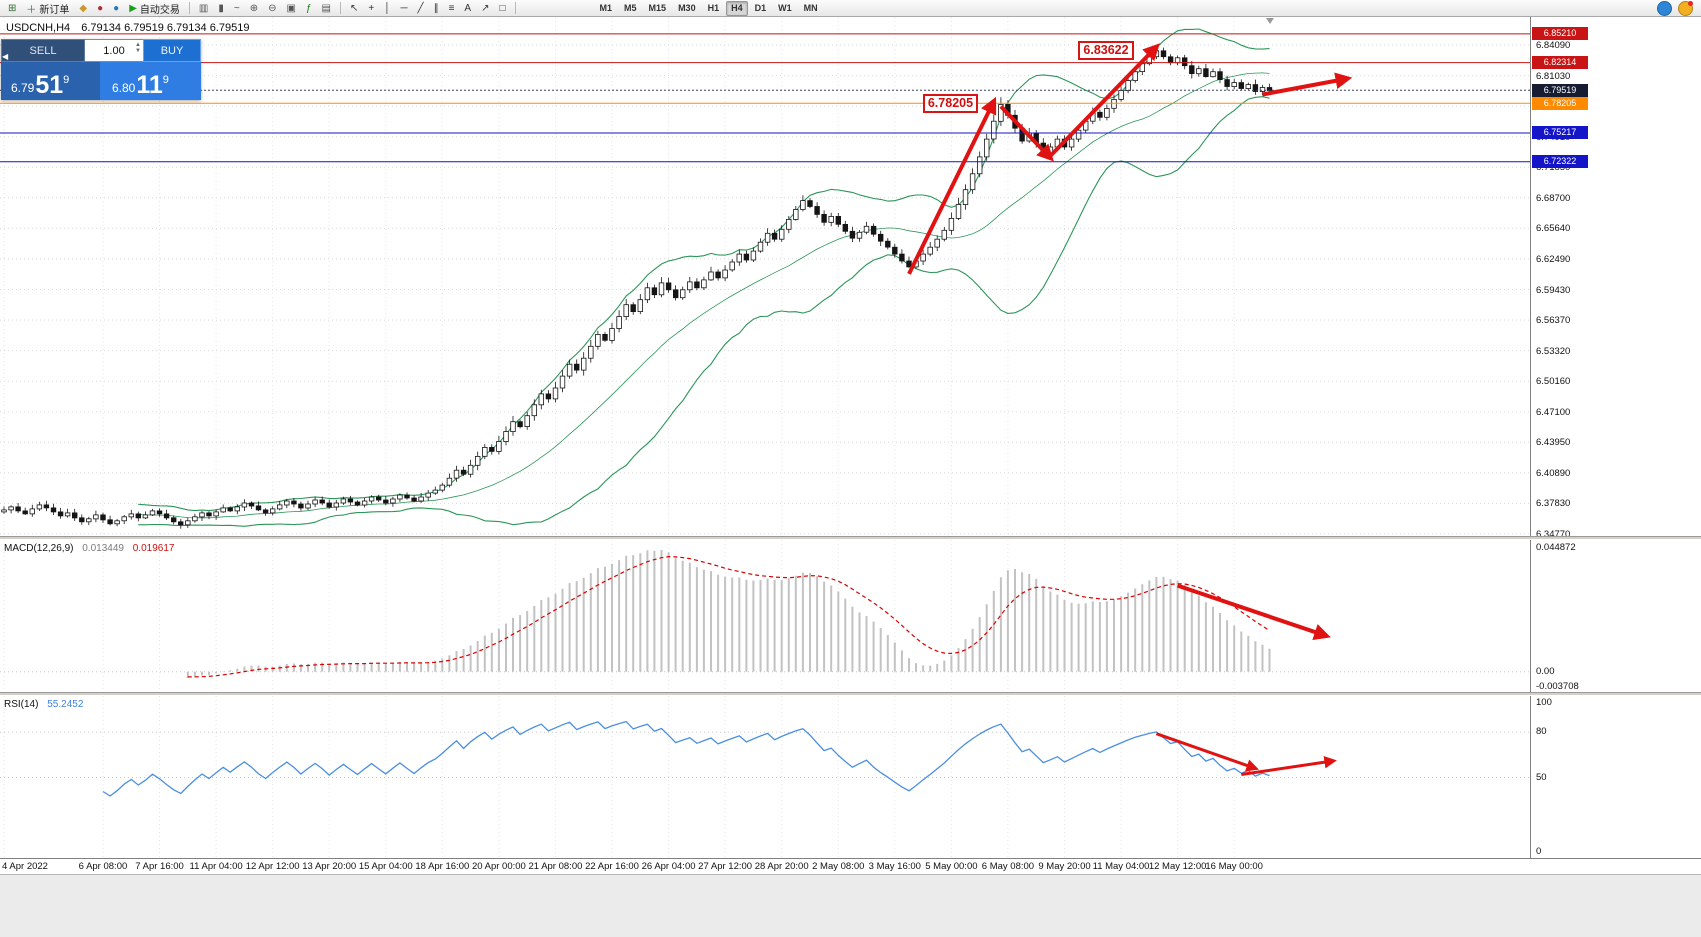  Describe the element at coordinates (850, 905) in the screenshot. I see `window-background` at that location.